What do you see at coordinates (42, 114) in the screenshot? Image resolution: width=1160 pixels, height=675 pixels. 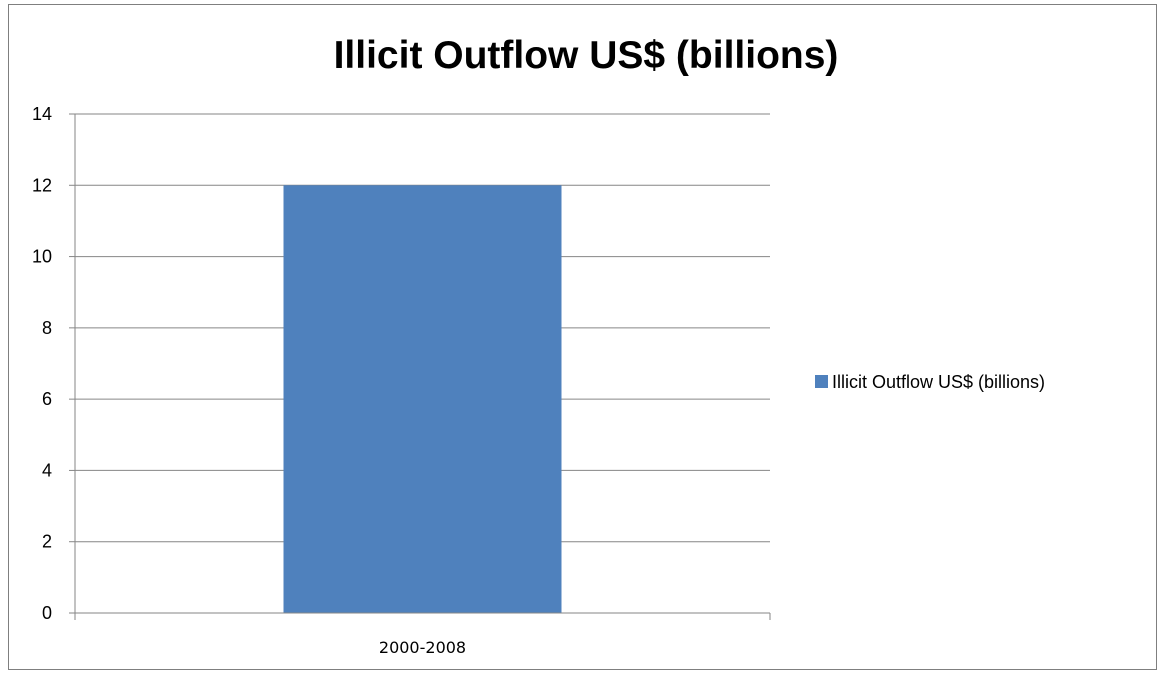 I see `y-tick-label: 14` at bounding box center [42, 114].